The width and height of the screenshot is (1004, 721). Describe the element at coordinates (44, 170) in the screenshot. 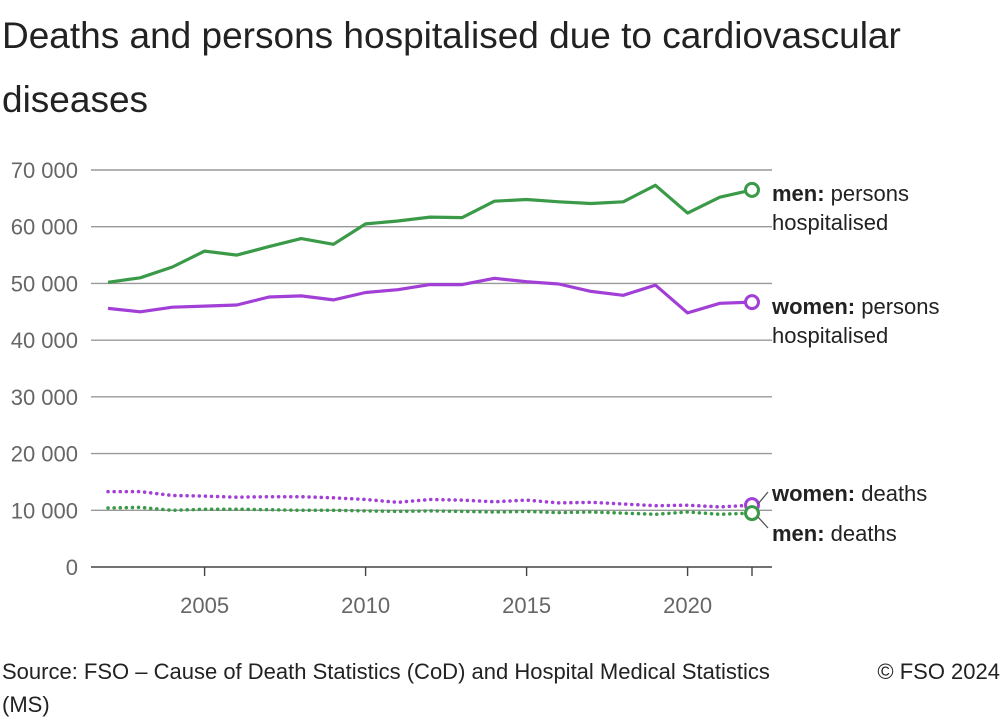

I see `y-tick-label: 70 000` at that location.